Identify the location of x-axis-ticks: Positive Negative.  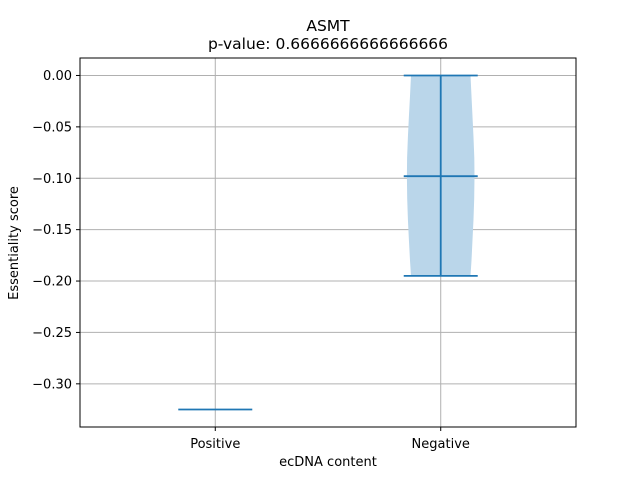
(330, 439).